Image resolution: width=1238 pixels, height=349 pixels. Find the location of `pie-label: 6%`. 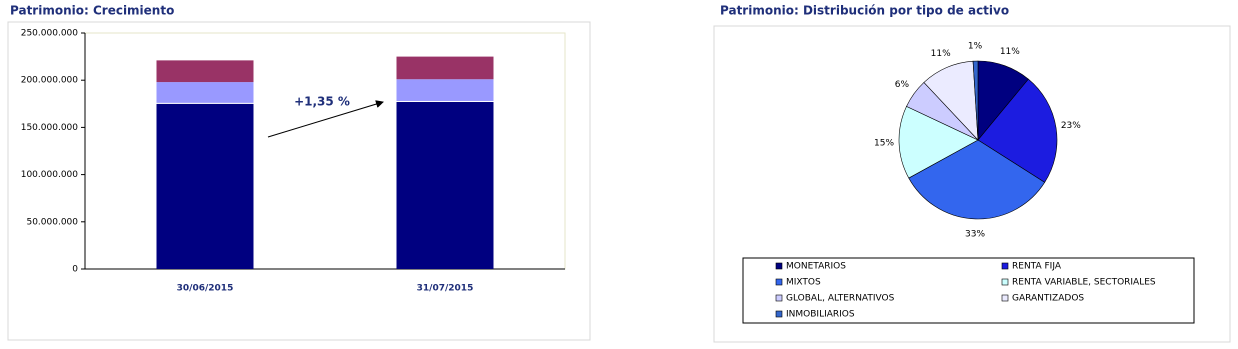

pie-label: 6% is located at coordinates (902, 85).